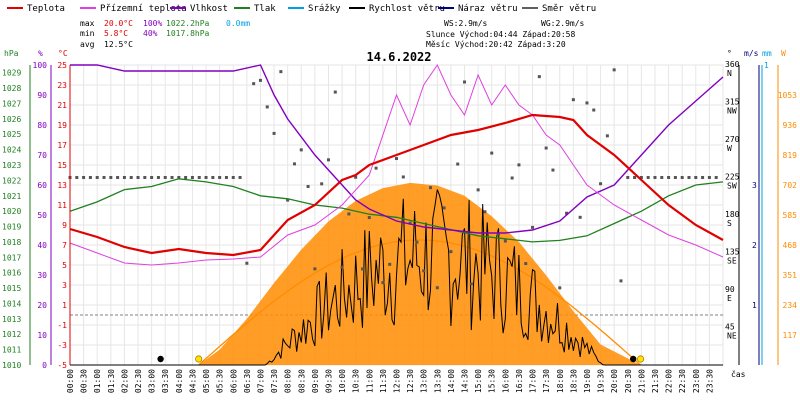 This screenshot has height=404, width=800. Describe the element at coordinates (732, 214) in the screenshot. I see `direction-degree-label: 180` at that location.